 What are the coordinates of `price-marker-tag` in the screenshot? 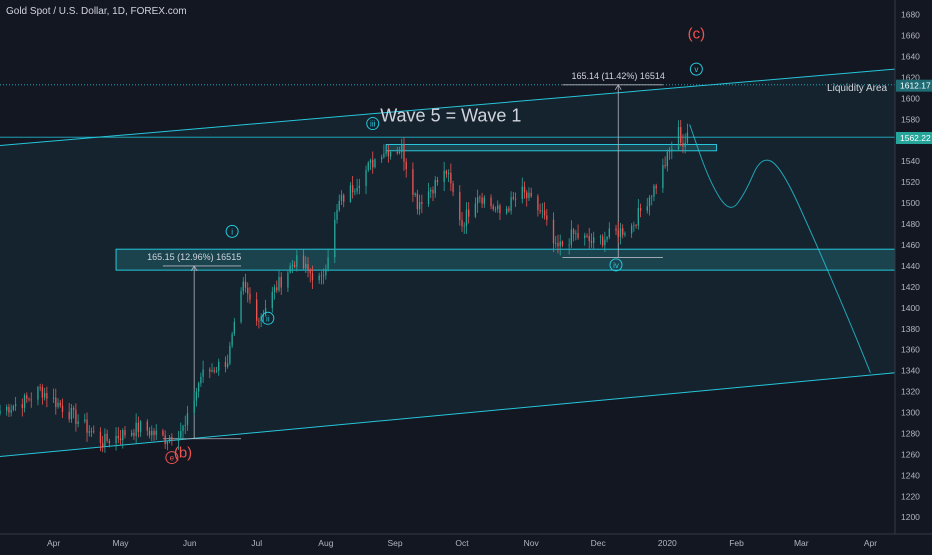 It's located at (914, 85).